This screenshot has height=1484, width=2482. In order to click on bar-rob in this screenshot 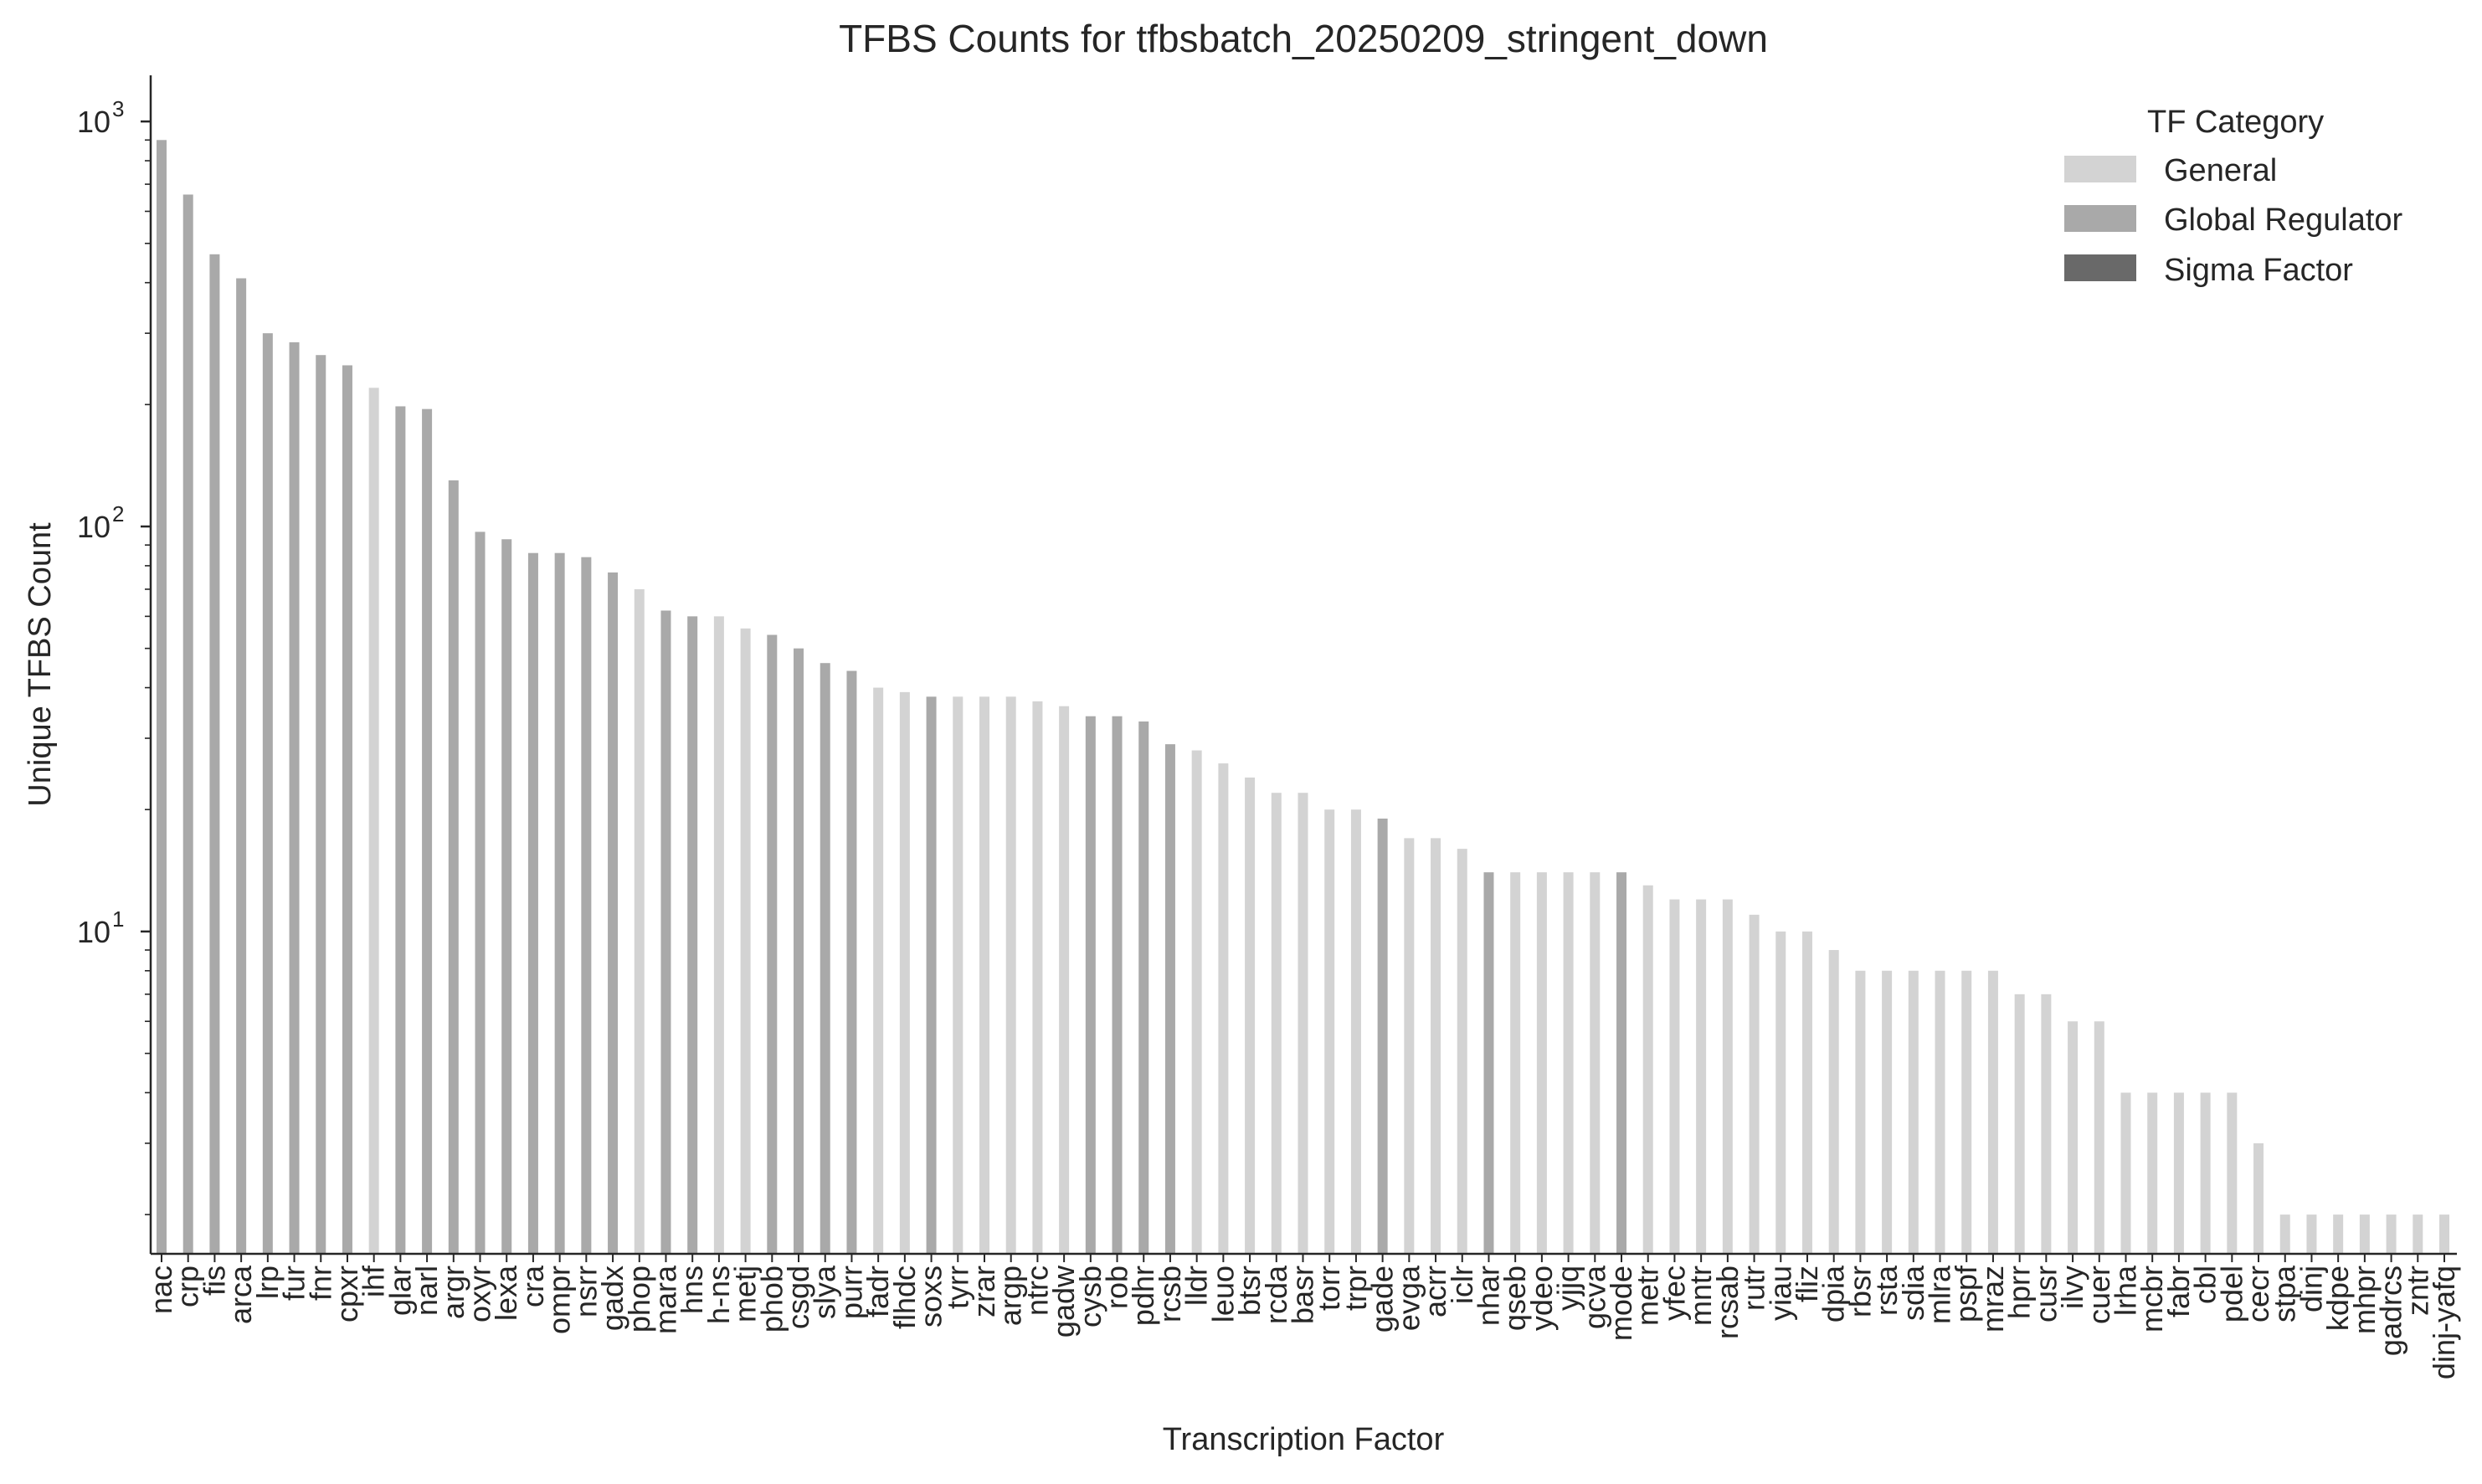, I will do `click(1117, 985)`.